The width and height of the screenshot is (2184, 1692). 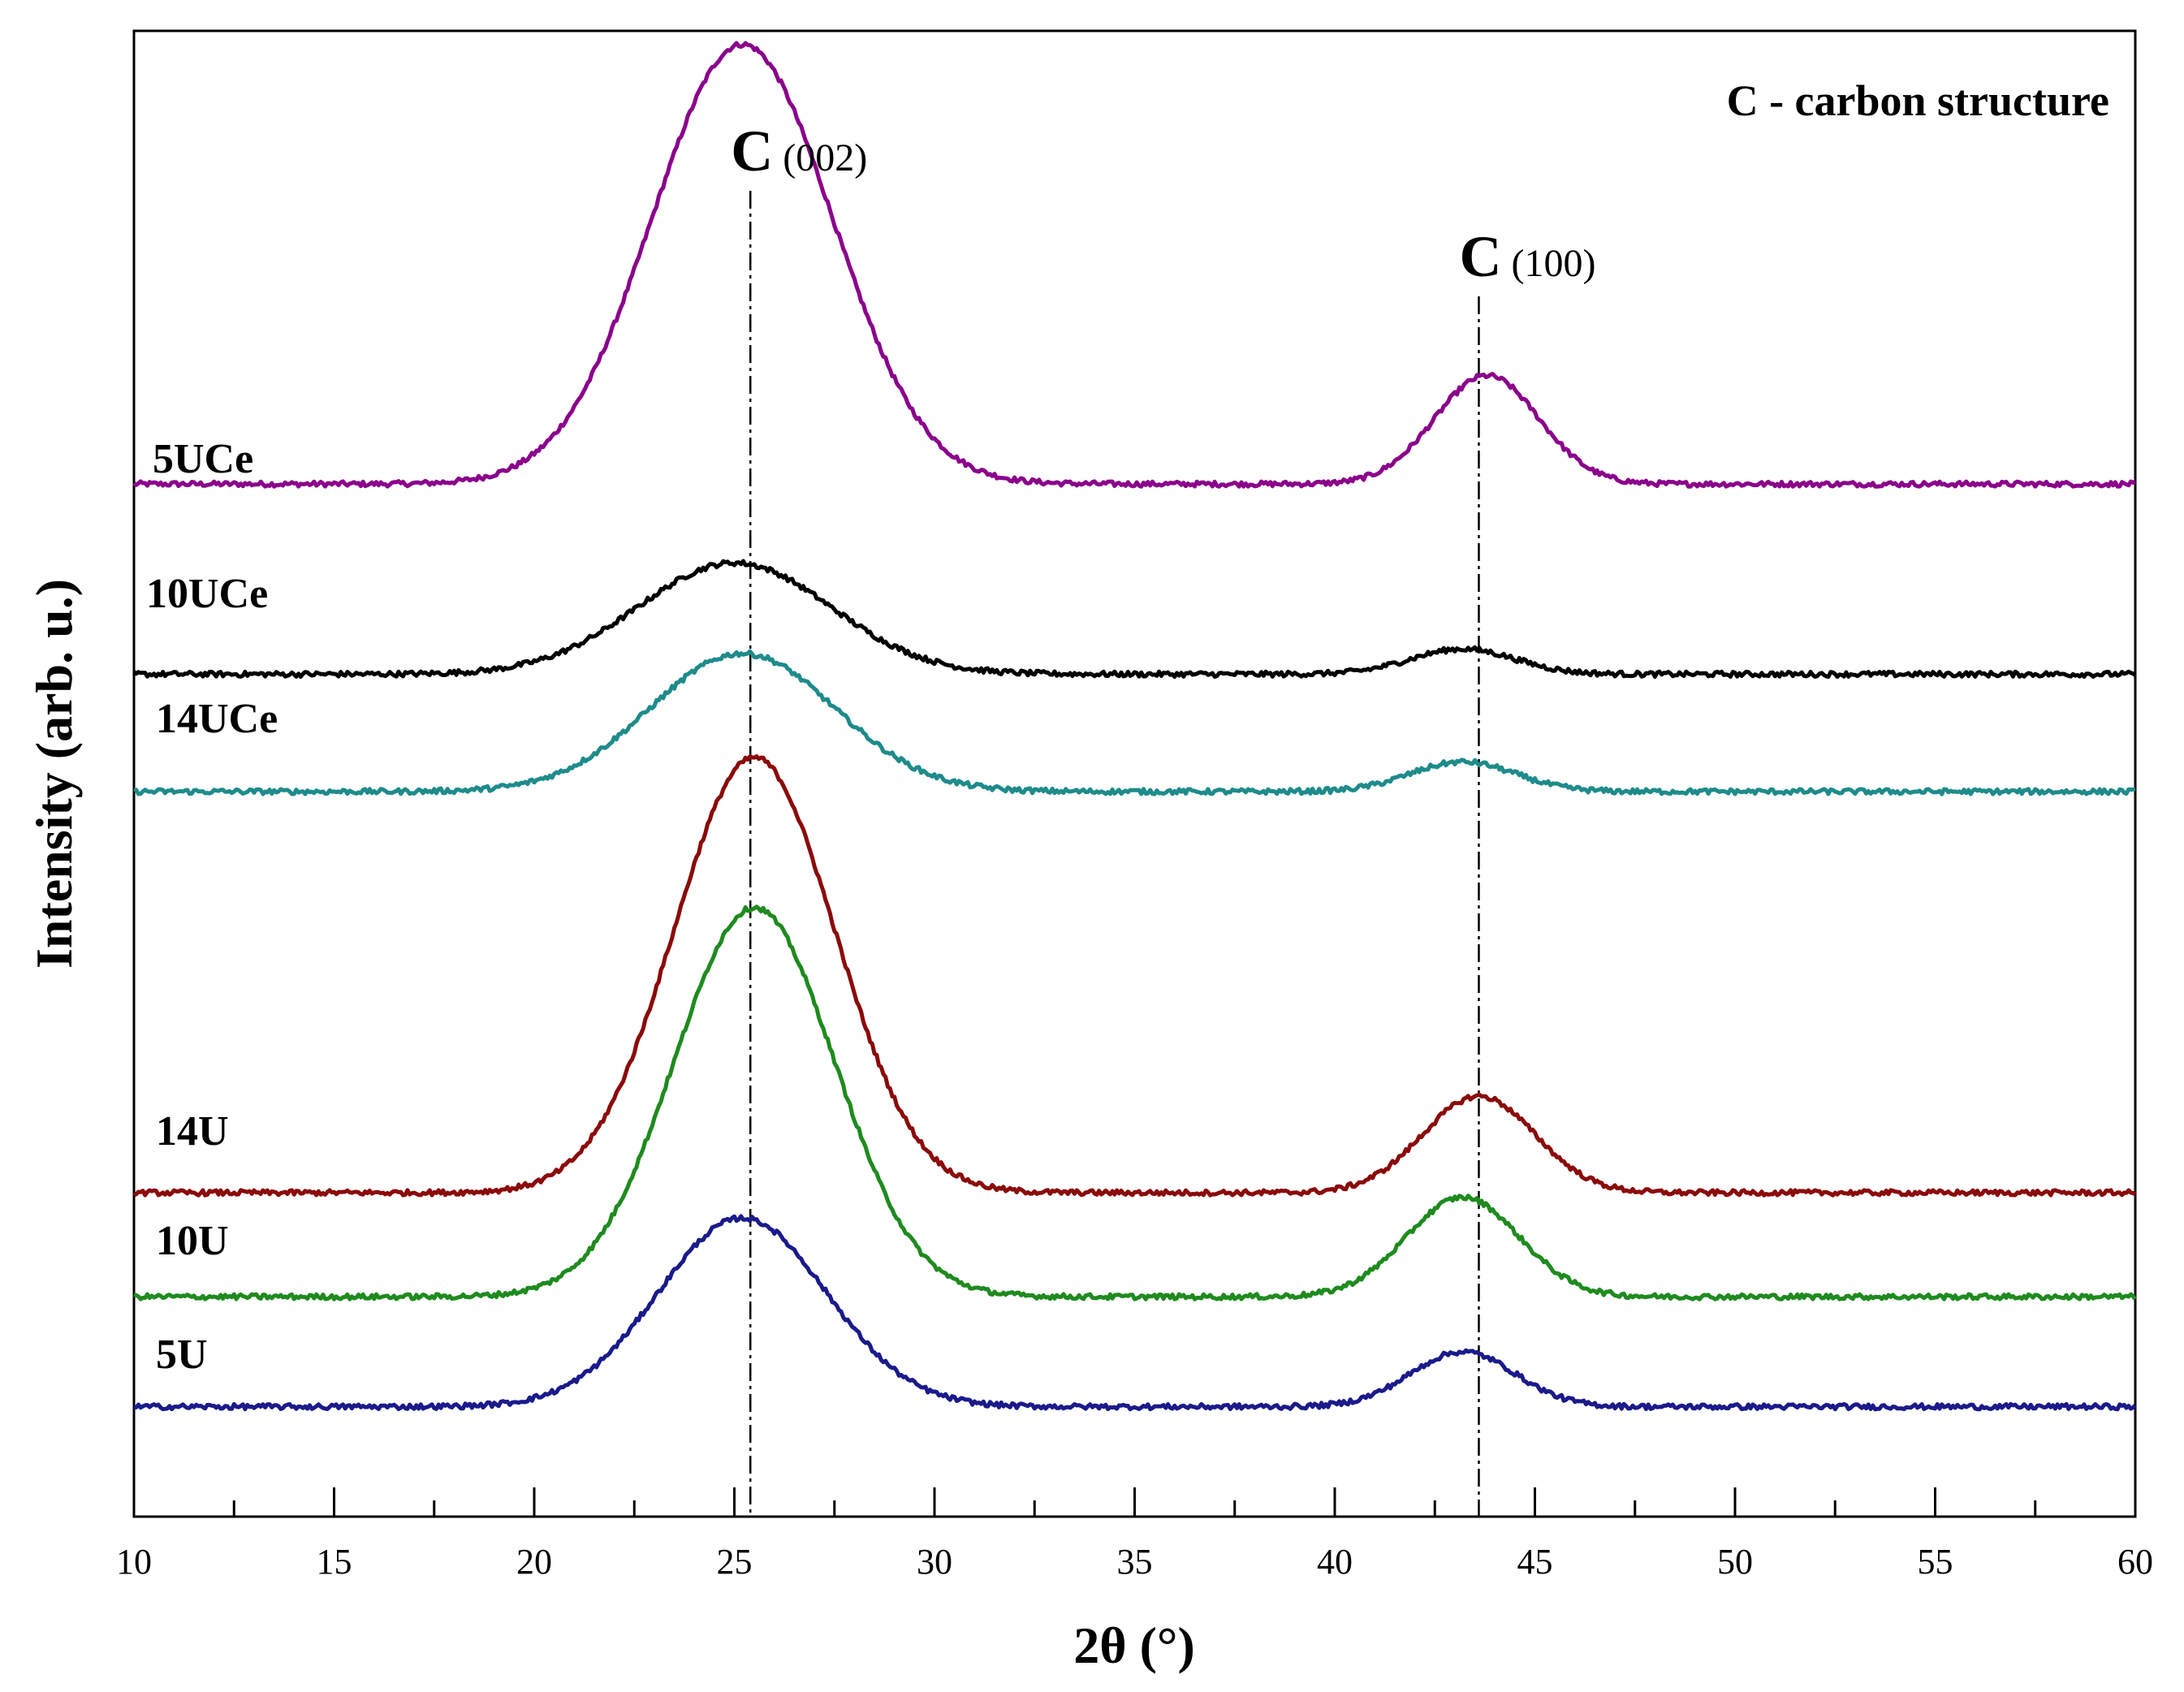 What do you see at coordinates (2135, 1562) in the screenshot?
I see `x-tick-label: 60` at bounding box center [2135, 1562].